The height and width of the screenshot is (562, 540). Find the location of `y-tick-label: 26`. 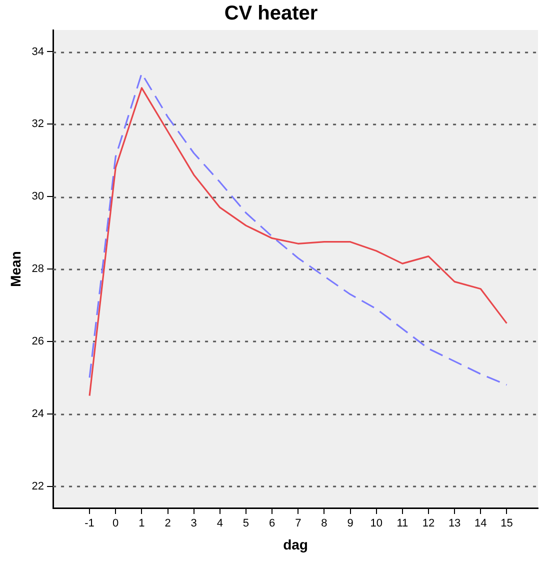

y-tick-label: 26 is located at coordinates (38, 341).